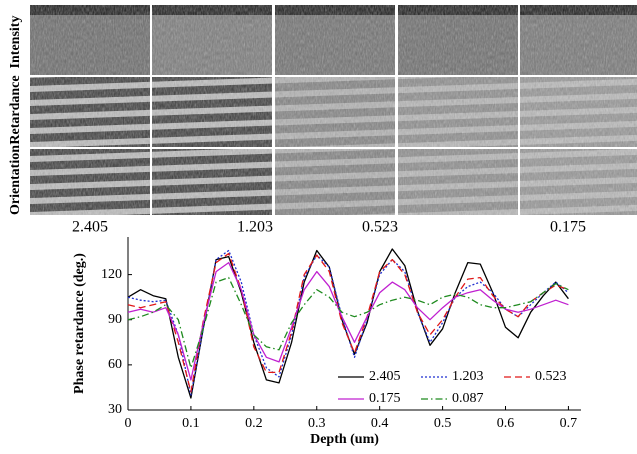 The image size is (637, 454). What do you see at coordinates (380, 423) in the screenshot?
I see `x-tick-label: 0.4` at bounding box center [380, 423].